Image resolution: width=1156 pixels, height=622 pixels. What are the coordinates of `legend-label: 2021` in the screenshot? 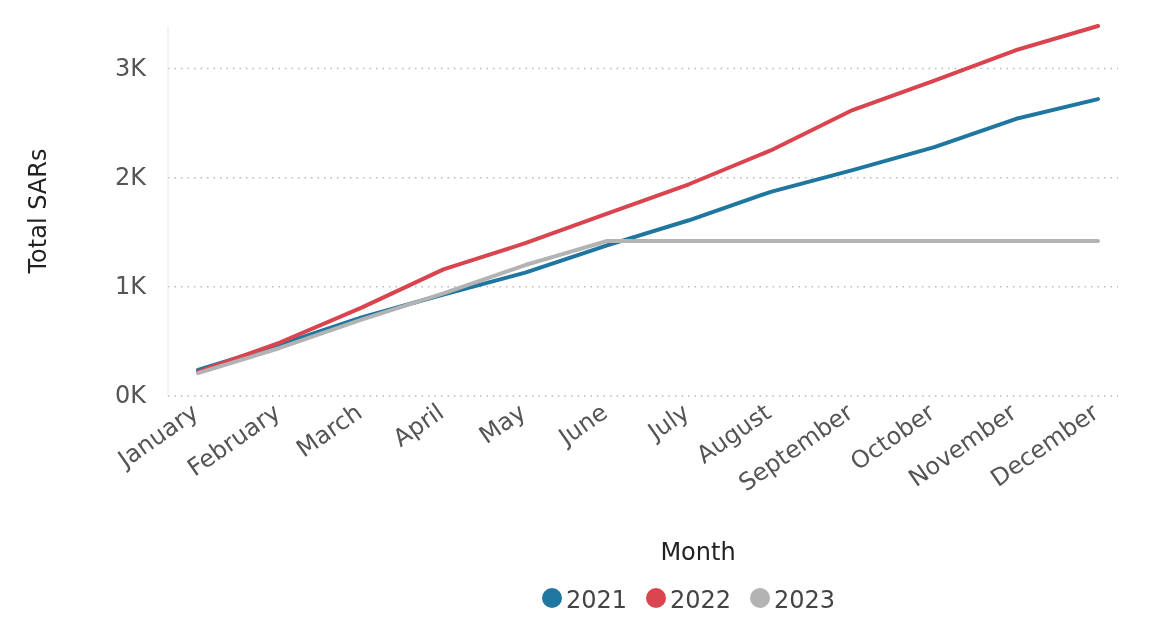 It's located at (597, 600).